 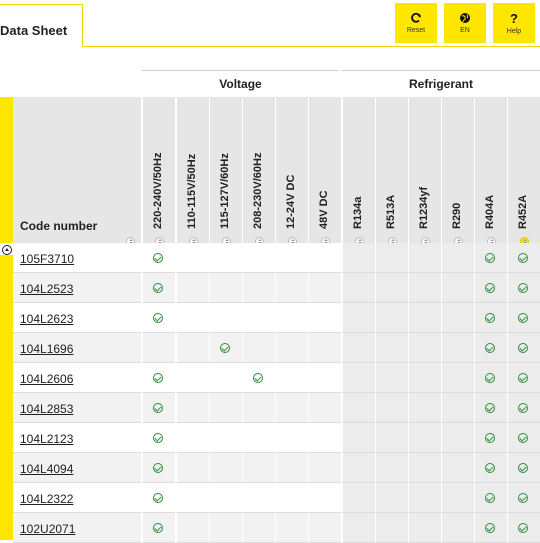 I want to click on code-number-link: 102U2071, so click(x=48, y=529).